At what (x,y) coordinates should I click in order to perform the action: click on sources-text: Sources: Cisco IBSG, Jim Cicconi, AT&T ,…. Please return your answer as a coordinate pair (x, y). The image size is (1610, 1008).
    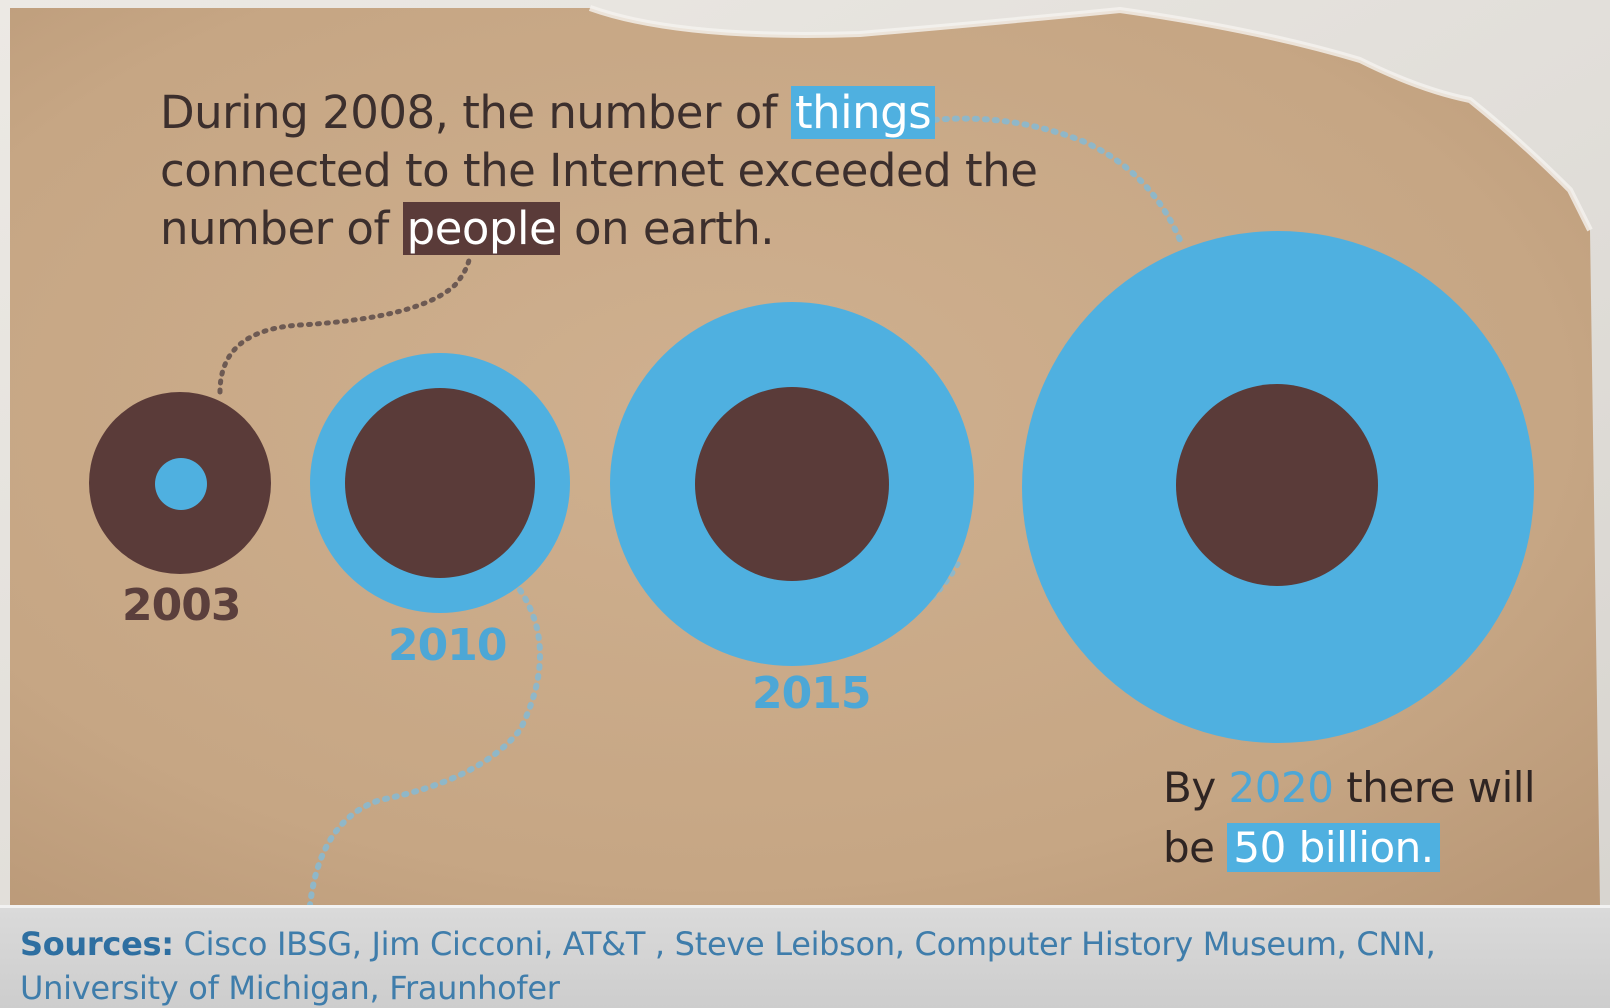
    Looking at the image, I should click on (805, 965).